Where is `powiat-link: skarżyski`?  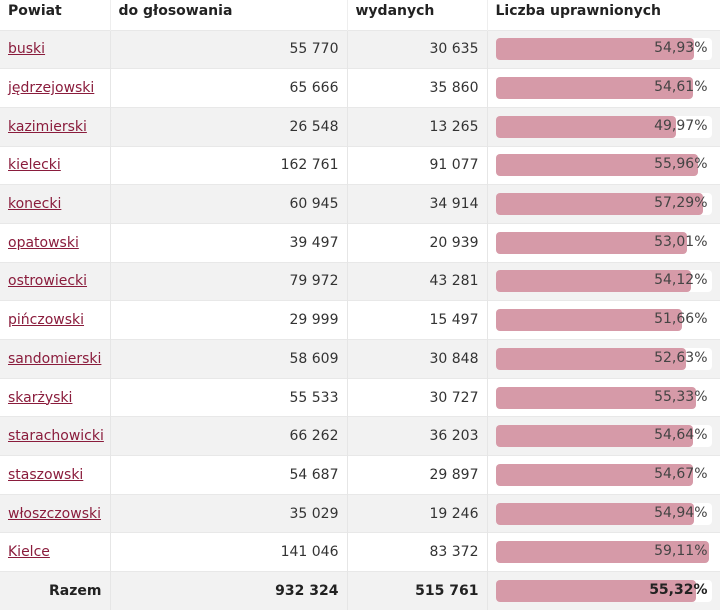
powiat-link: skarżyski is located at coordinates (40, 397).